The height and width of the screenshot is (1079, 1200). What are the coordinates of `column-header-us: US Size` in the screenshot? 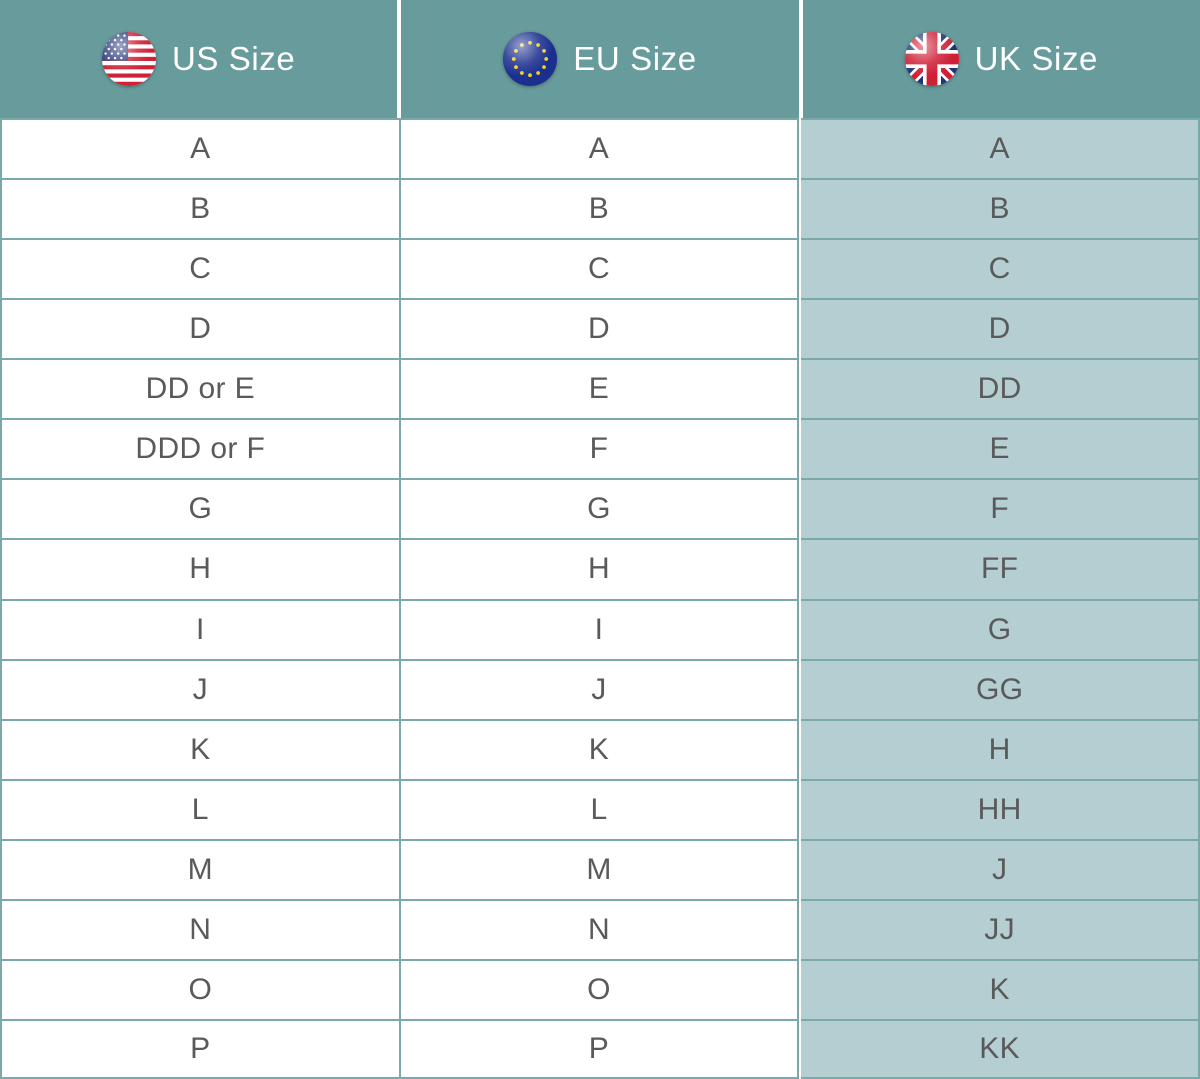 It's located at (199, 59).